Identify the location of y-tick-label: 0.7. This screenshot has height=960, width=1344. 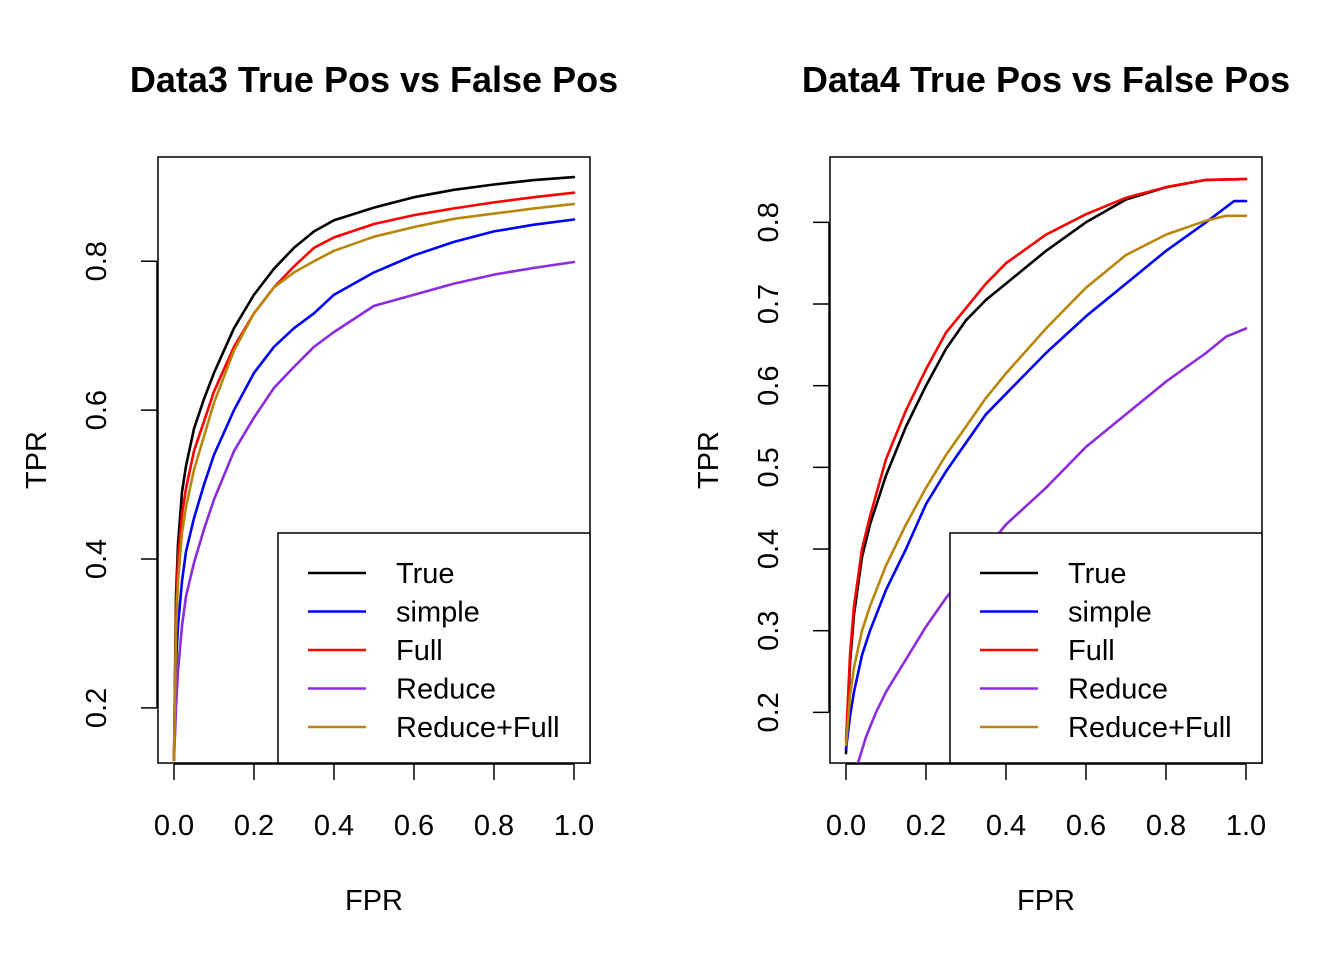
(769, 304).